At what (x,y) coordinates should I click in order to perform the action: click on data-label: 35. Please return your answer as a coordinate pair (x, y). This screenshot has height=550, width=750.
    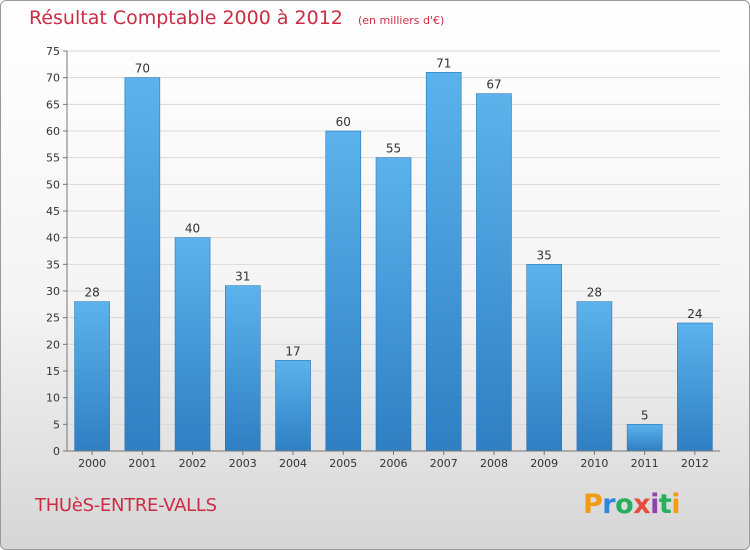
    Looking at the image, I should click on (544, 255).